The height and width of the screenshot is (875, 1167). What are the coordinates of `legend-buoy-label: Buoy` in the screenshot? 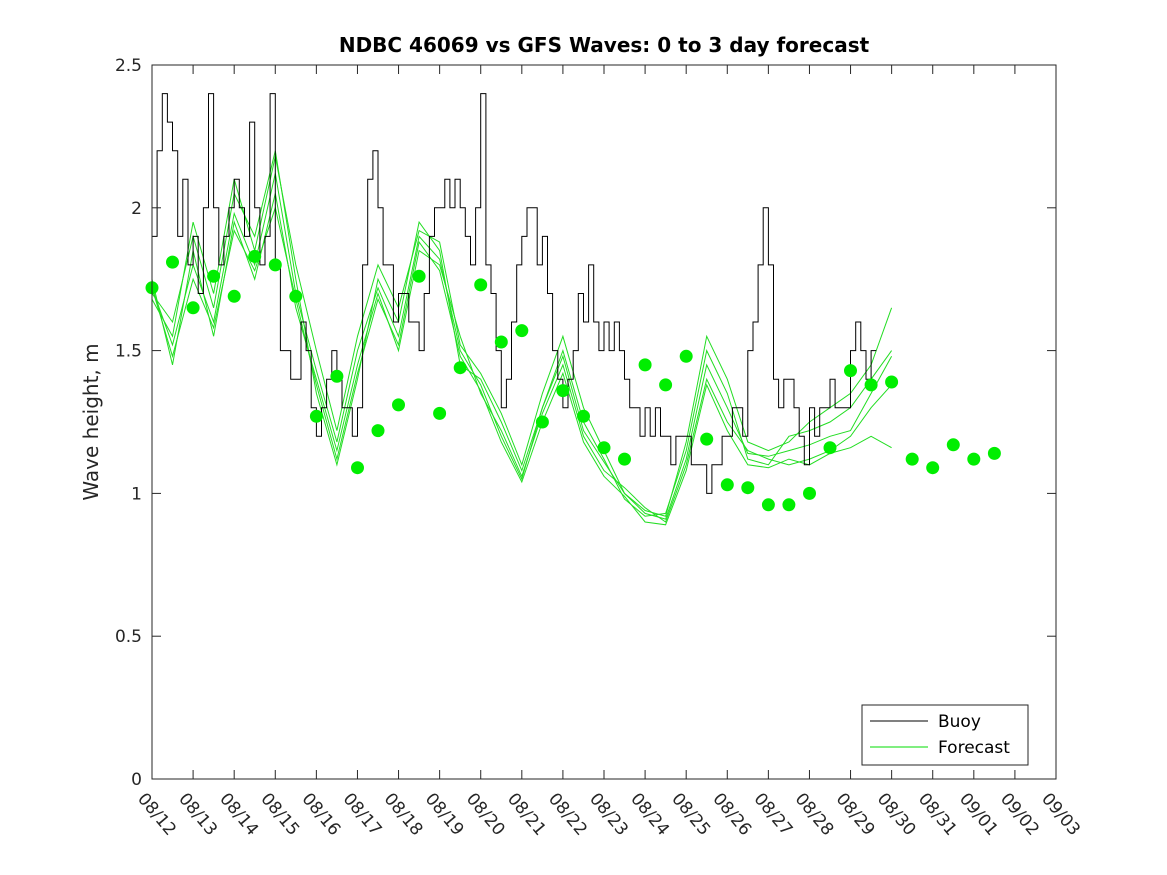 It's located at (959, 722).